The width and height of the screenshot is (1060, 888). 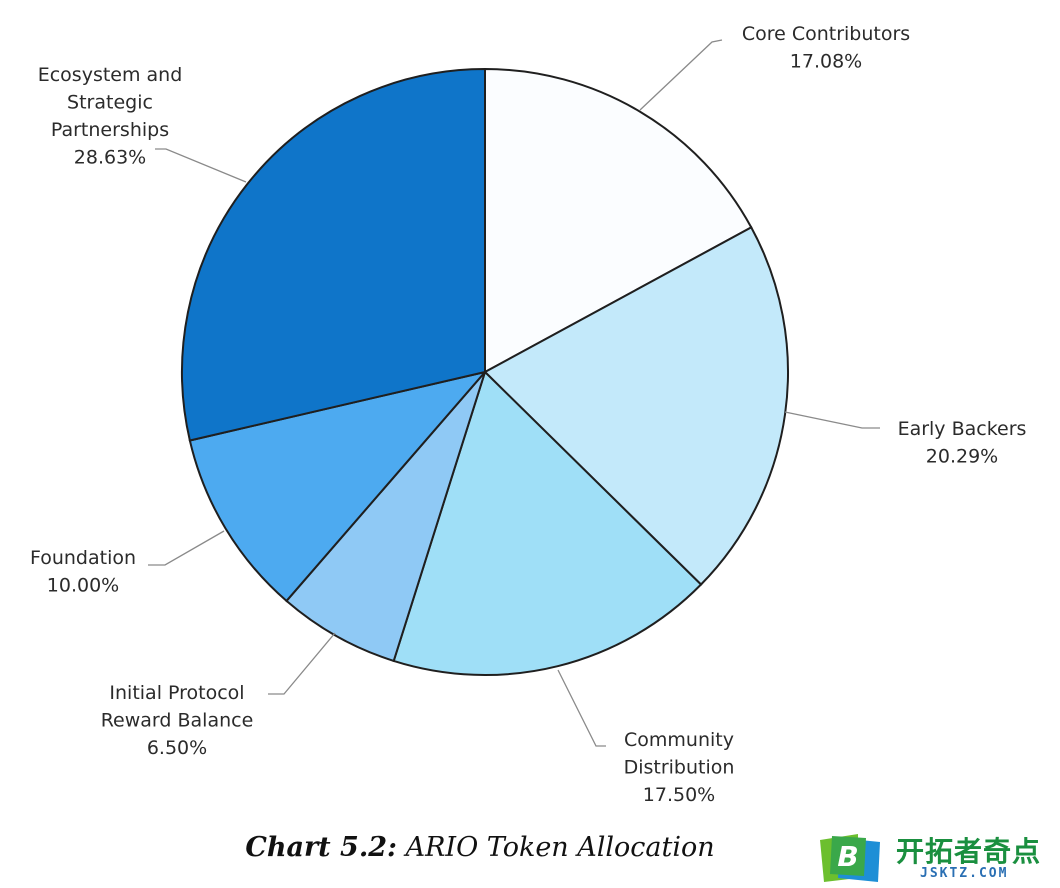 What do you see at coordinates (83, 558) in the screenshot?
I see `slice-name-label: Foundation` at bounding box center [83, 558].